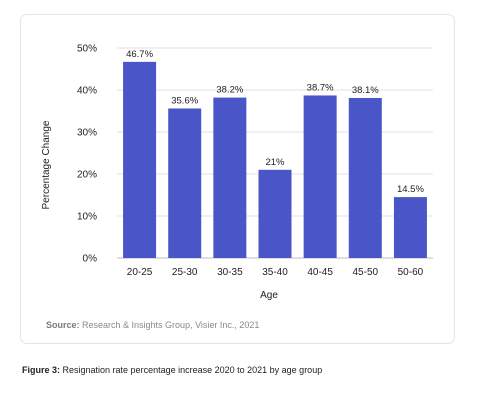 This screenshot has width=480, height=412. Describe the element at coordinates (230, 272) in the screenshot. I see `x-tick-label: 30-35` at that location.